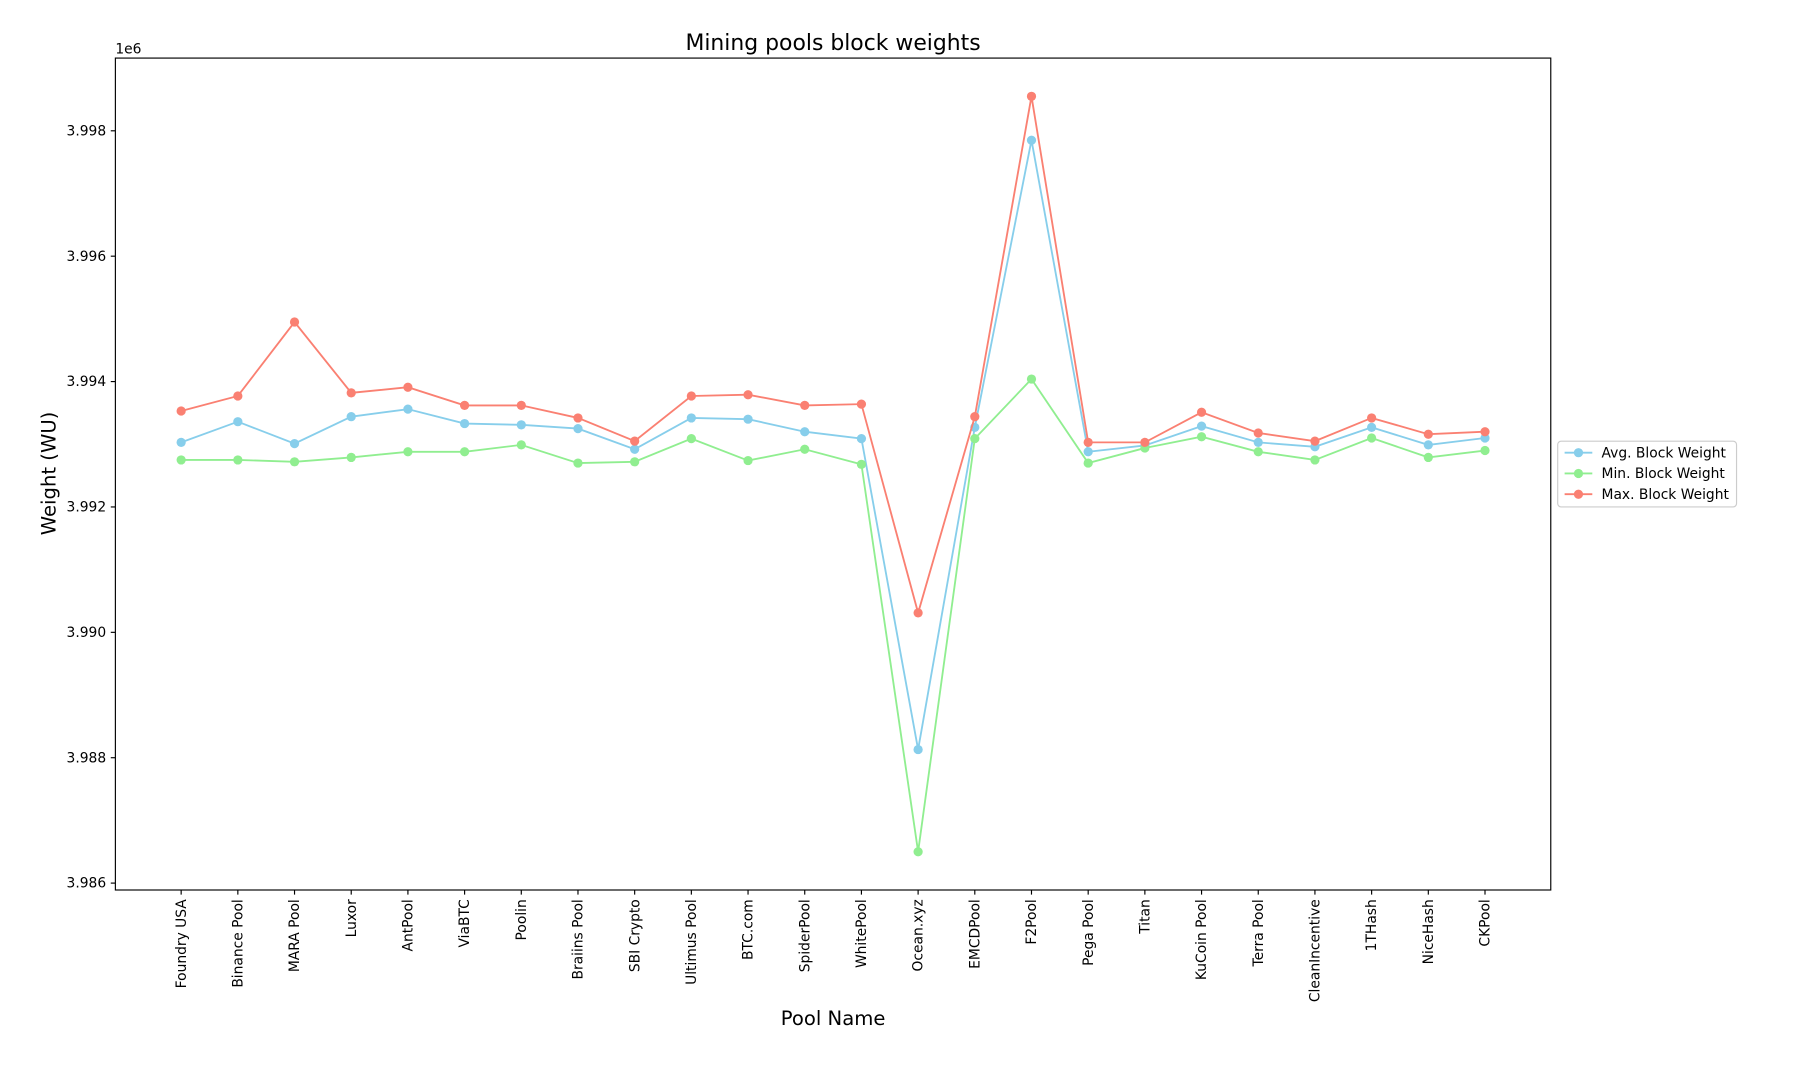 This screenshot has height=1090, width=1800. What do you see at coordinates (749, 929) in the screenshot?
I see `x-tick-label: BTC.com` at bounding box center [749, 929].